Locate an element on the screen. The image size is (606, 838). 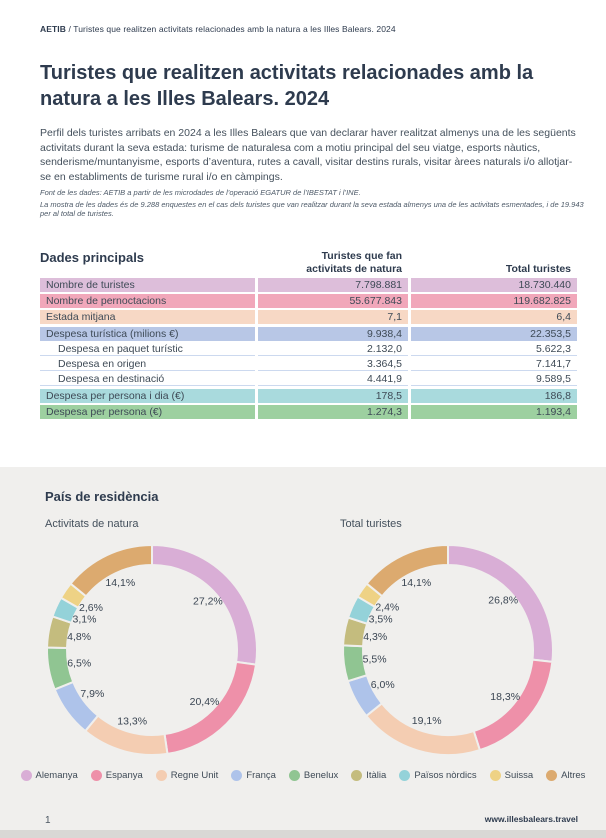
table-row: Estada mitjana 7,1 6,4 is located at coordinates (308, 317).